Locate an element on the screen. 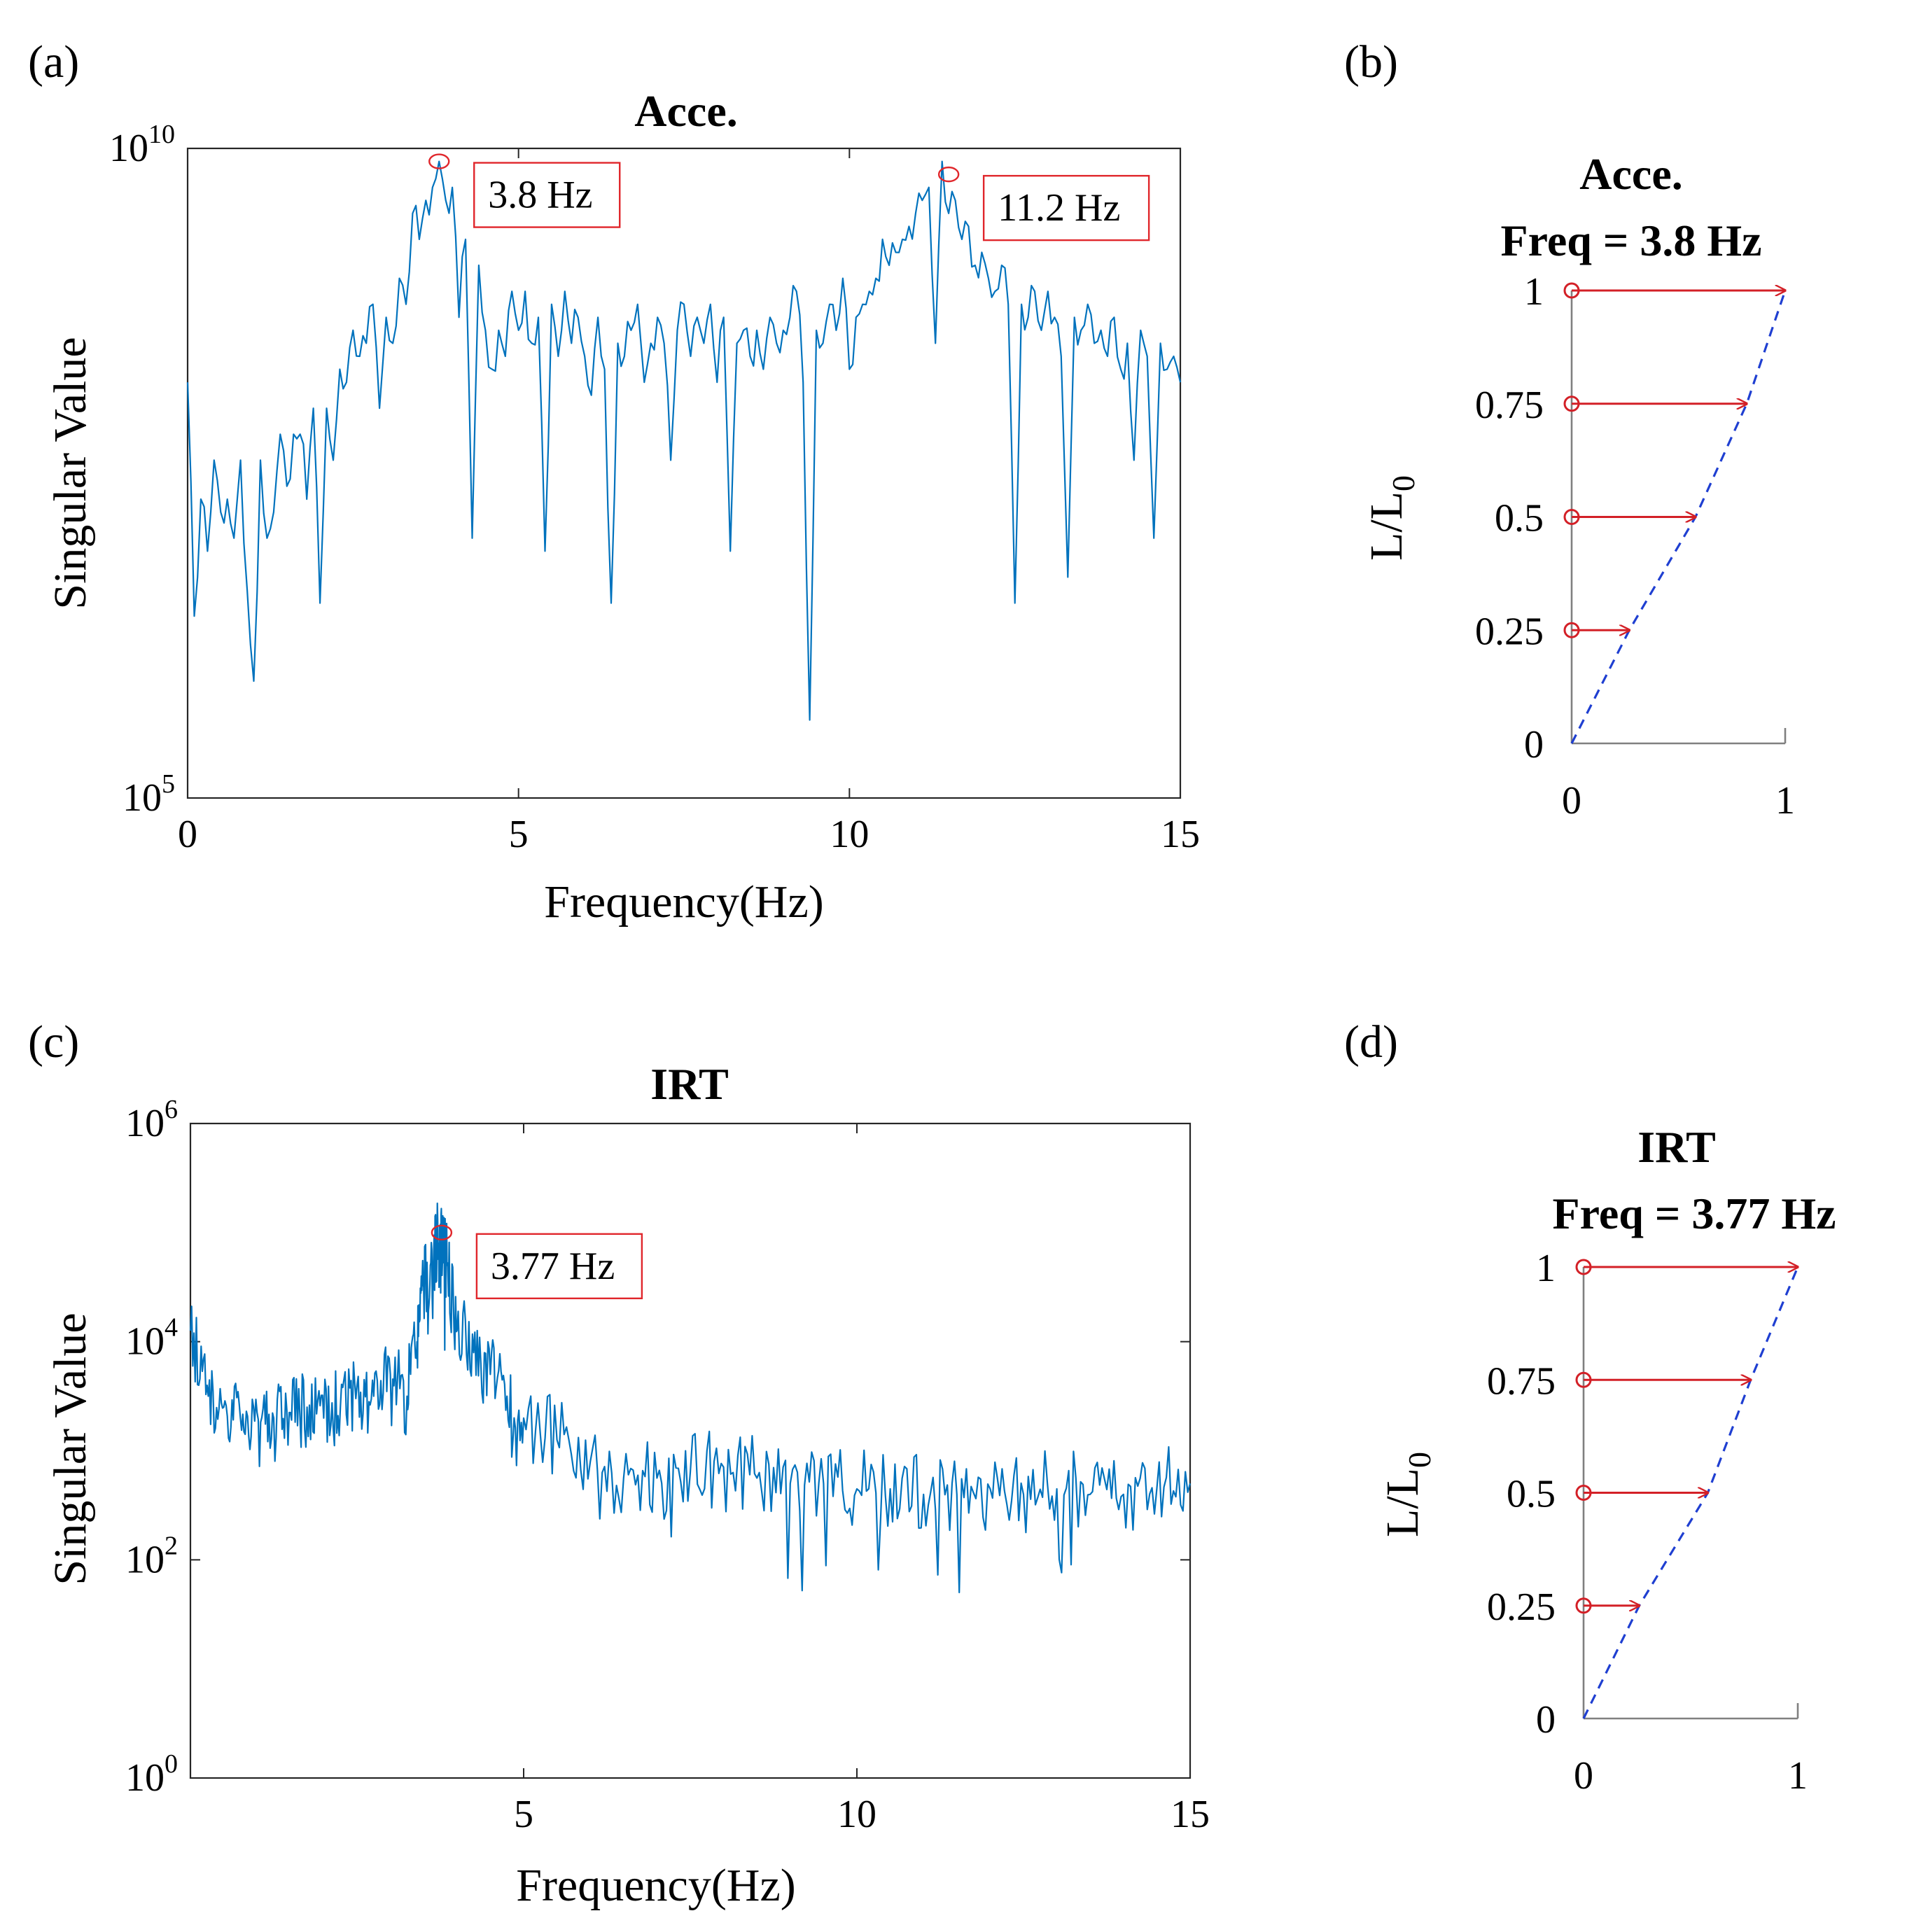  panel-b-title: Acce. is located at coordinates (1630, 174).